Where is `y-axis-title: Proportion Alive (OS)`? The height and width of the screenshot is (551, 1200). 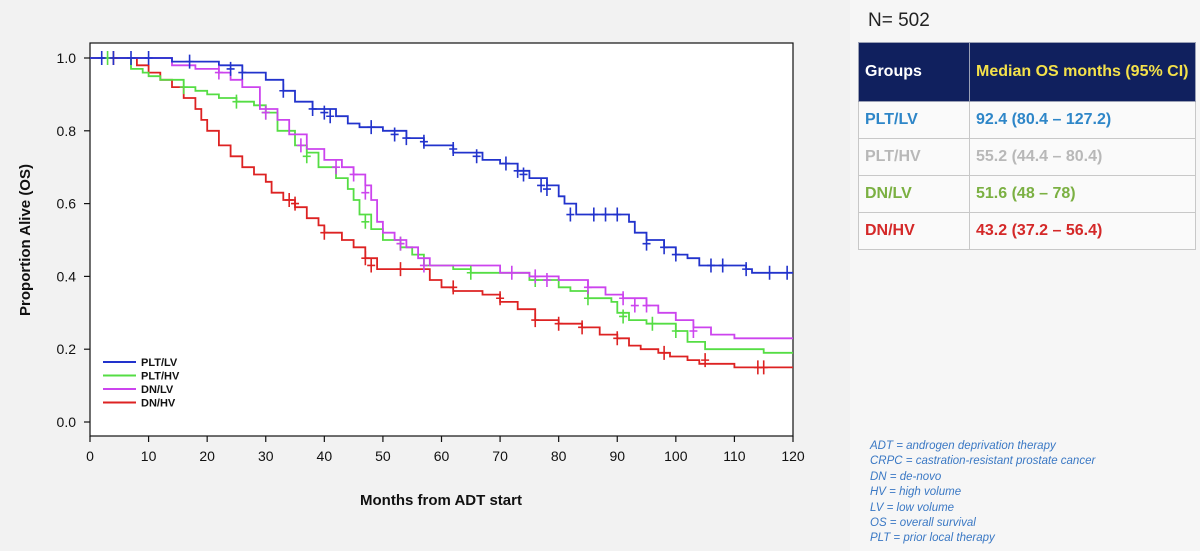 y-axis-title: Proportion Alive (OS) is located at coordinates (25, 240).